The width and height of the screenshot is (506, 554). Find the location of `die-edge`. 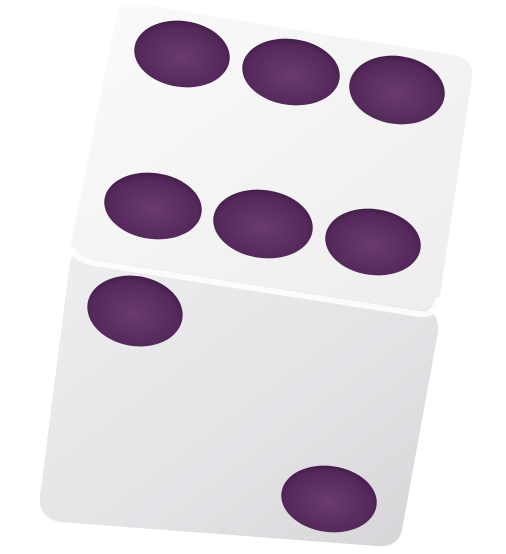

die-edge is located at coordinates (255, 282).